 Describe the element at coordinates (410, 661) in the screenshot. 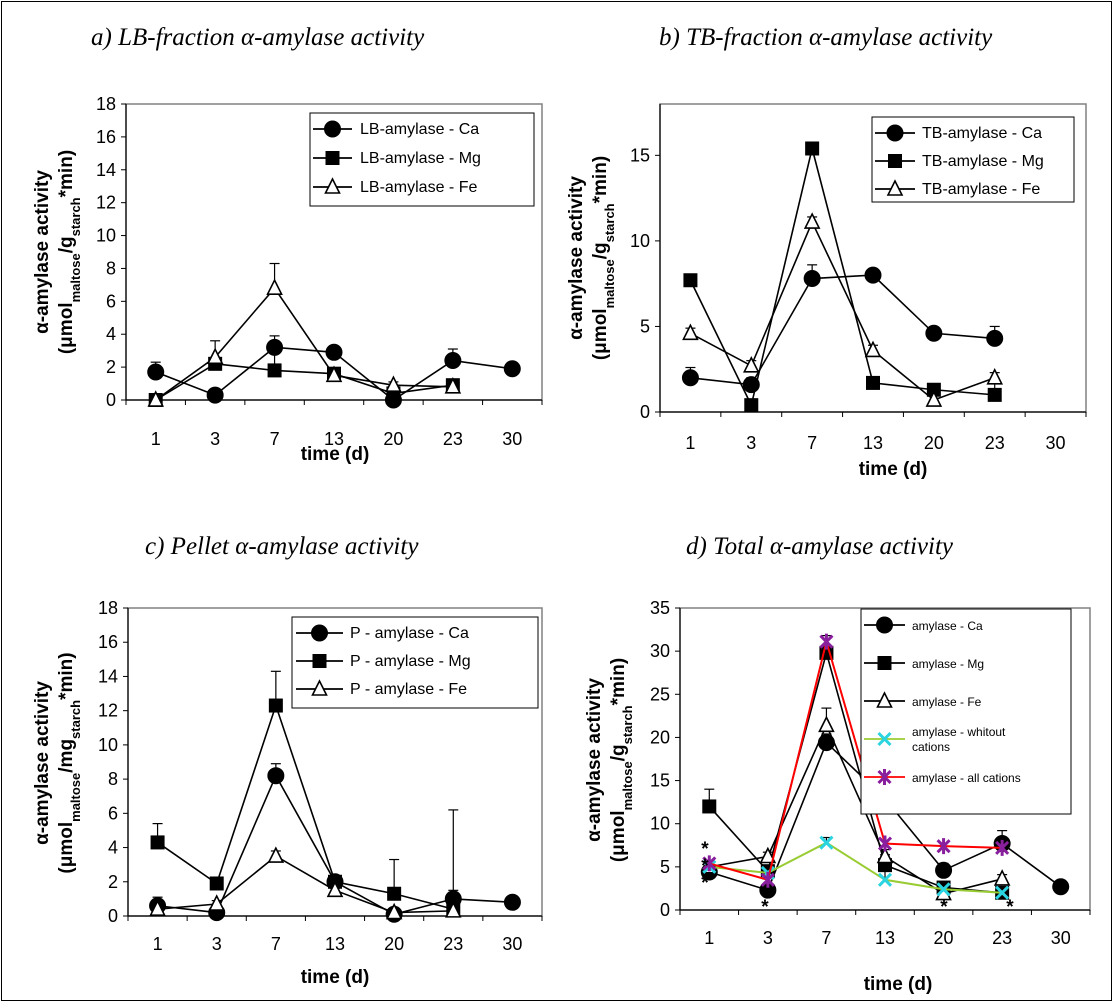

I see `legend-label: P - amylase - Mg` at that location.